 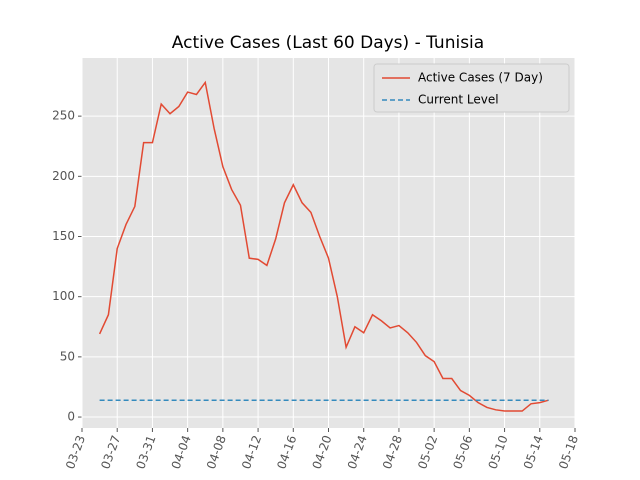 What do you see at coordinates (498, 452) in the screenshot?
I see `x-tick-label: 05-10` at bounding box center [498, 452].